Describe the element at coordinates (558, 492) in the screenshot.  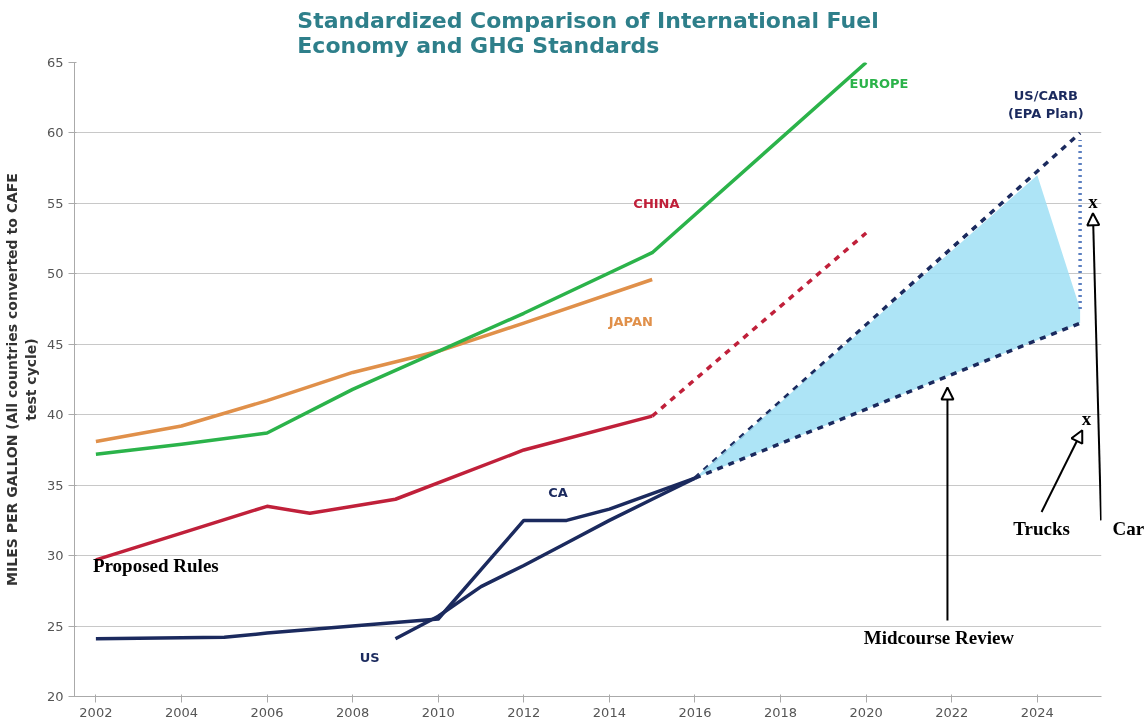
I see `series-label: CA` at that location.